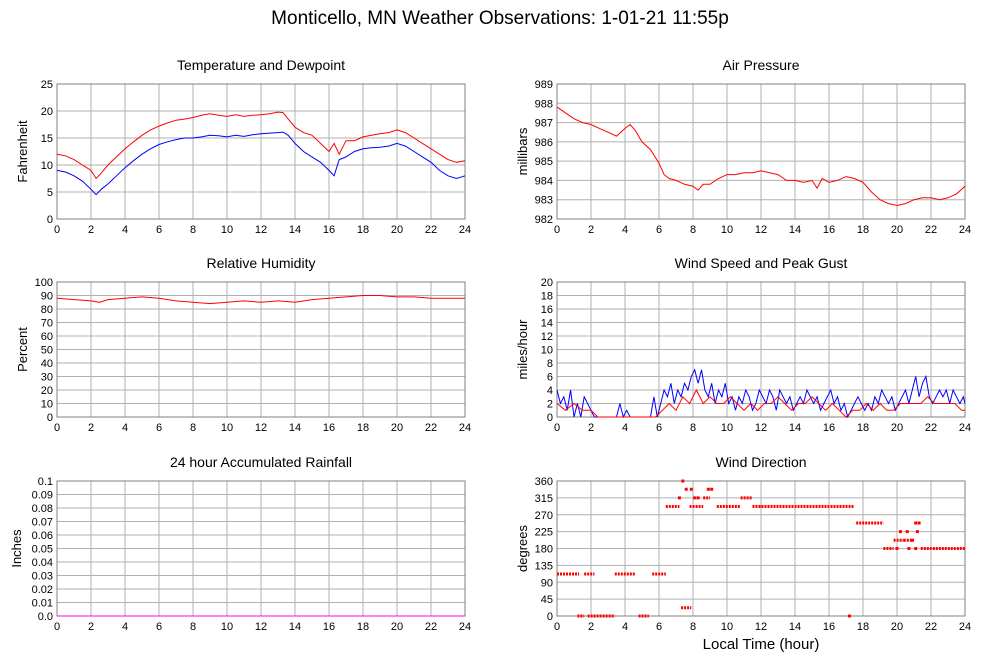 The width and height of the screenshot is (1000, 660). Describe the element at coordinates (261, 263) in the screenshot. I see `chart-title: Relative Humidity` at that location.